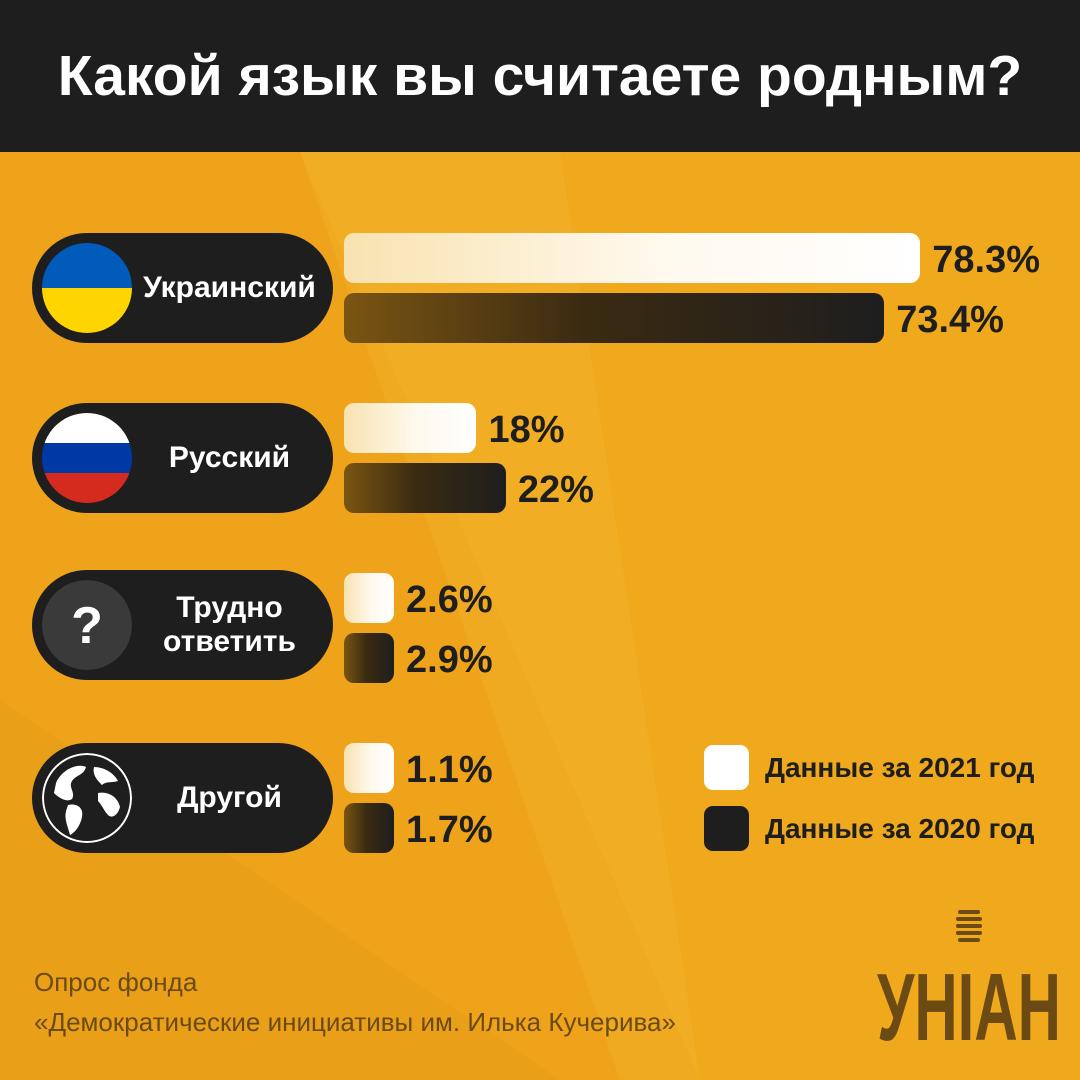 Image resolution: width=1080 pixels, height=1080 pixels. I want to click on category-pill-russian: Русский, so click(182, 458).